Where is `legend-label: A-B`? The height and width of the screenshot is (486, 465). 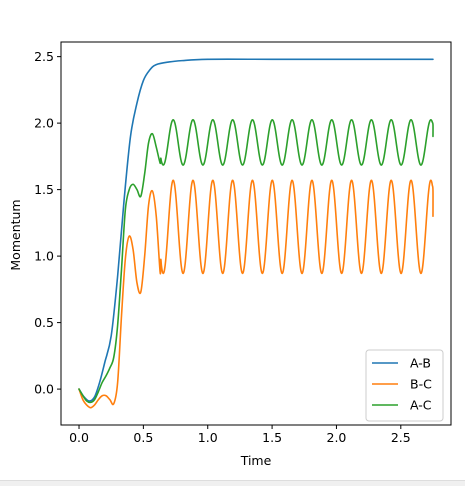
legend-label: A-B is located at coordinates (420, 363).